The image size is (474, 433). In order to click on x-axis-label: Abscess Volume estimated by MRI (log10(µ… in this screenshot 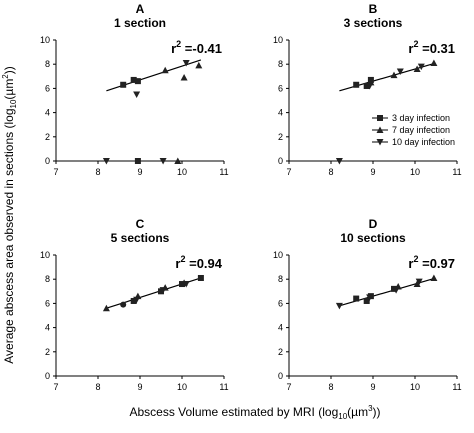, I will do `click(254, 412)`.